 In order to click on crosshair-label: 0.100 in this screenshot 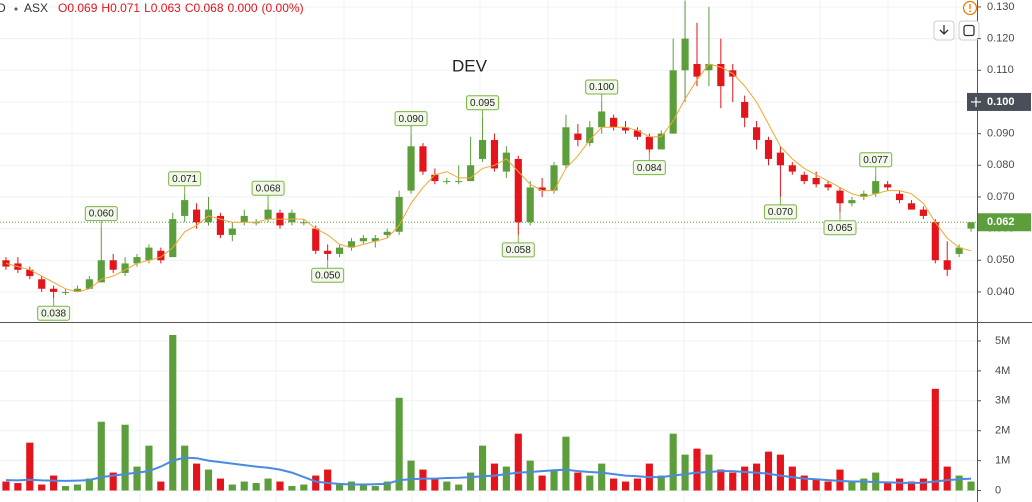, I will do `click(1001, 102)`.